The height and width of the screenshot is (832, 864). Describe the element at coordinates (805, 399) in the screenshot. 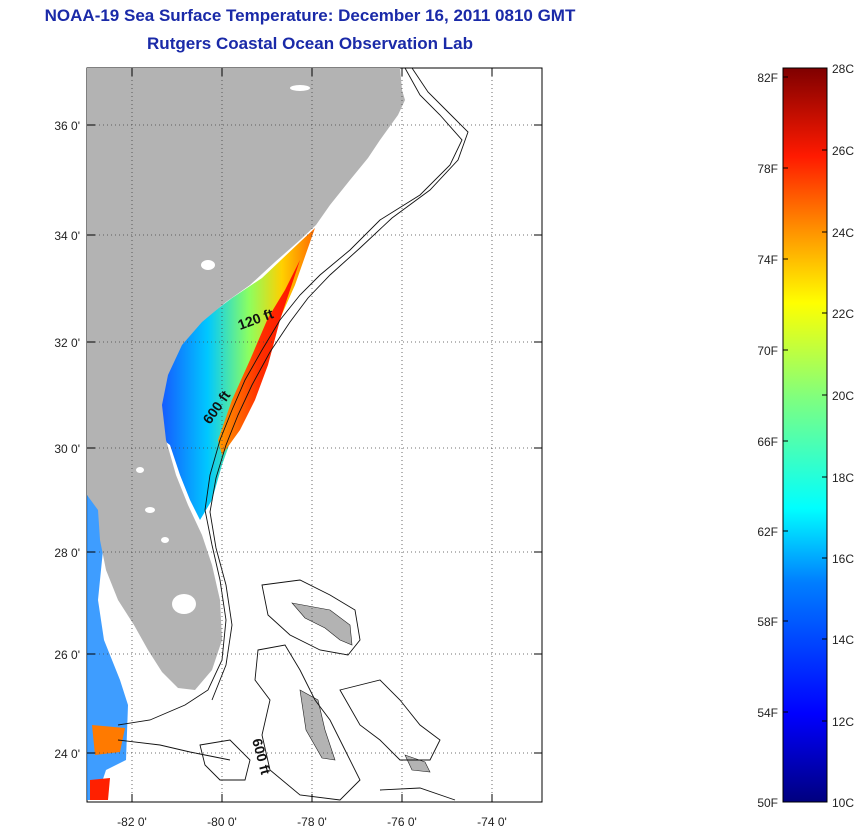

I see `colorbar-ticks` at that location.